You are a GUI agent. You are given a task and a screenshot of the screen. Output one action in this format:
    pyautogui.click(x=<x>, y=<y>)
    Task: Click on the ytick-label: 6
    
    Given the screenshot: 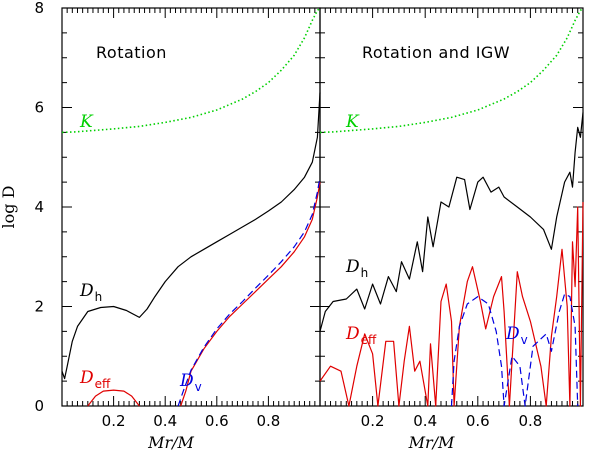 What is the action you would take?
    pyautogui.click(x=39, y=108)
    